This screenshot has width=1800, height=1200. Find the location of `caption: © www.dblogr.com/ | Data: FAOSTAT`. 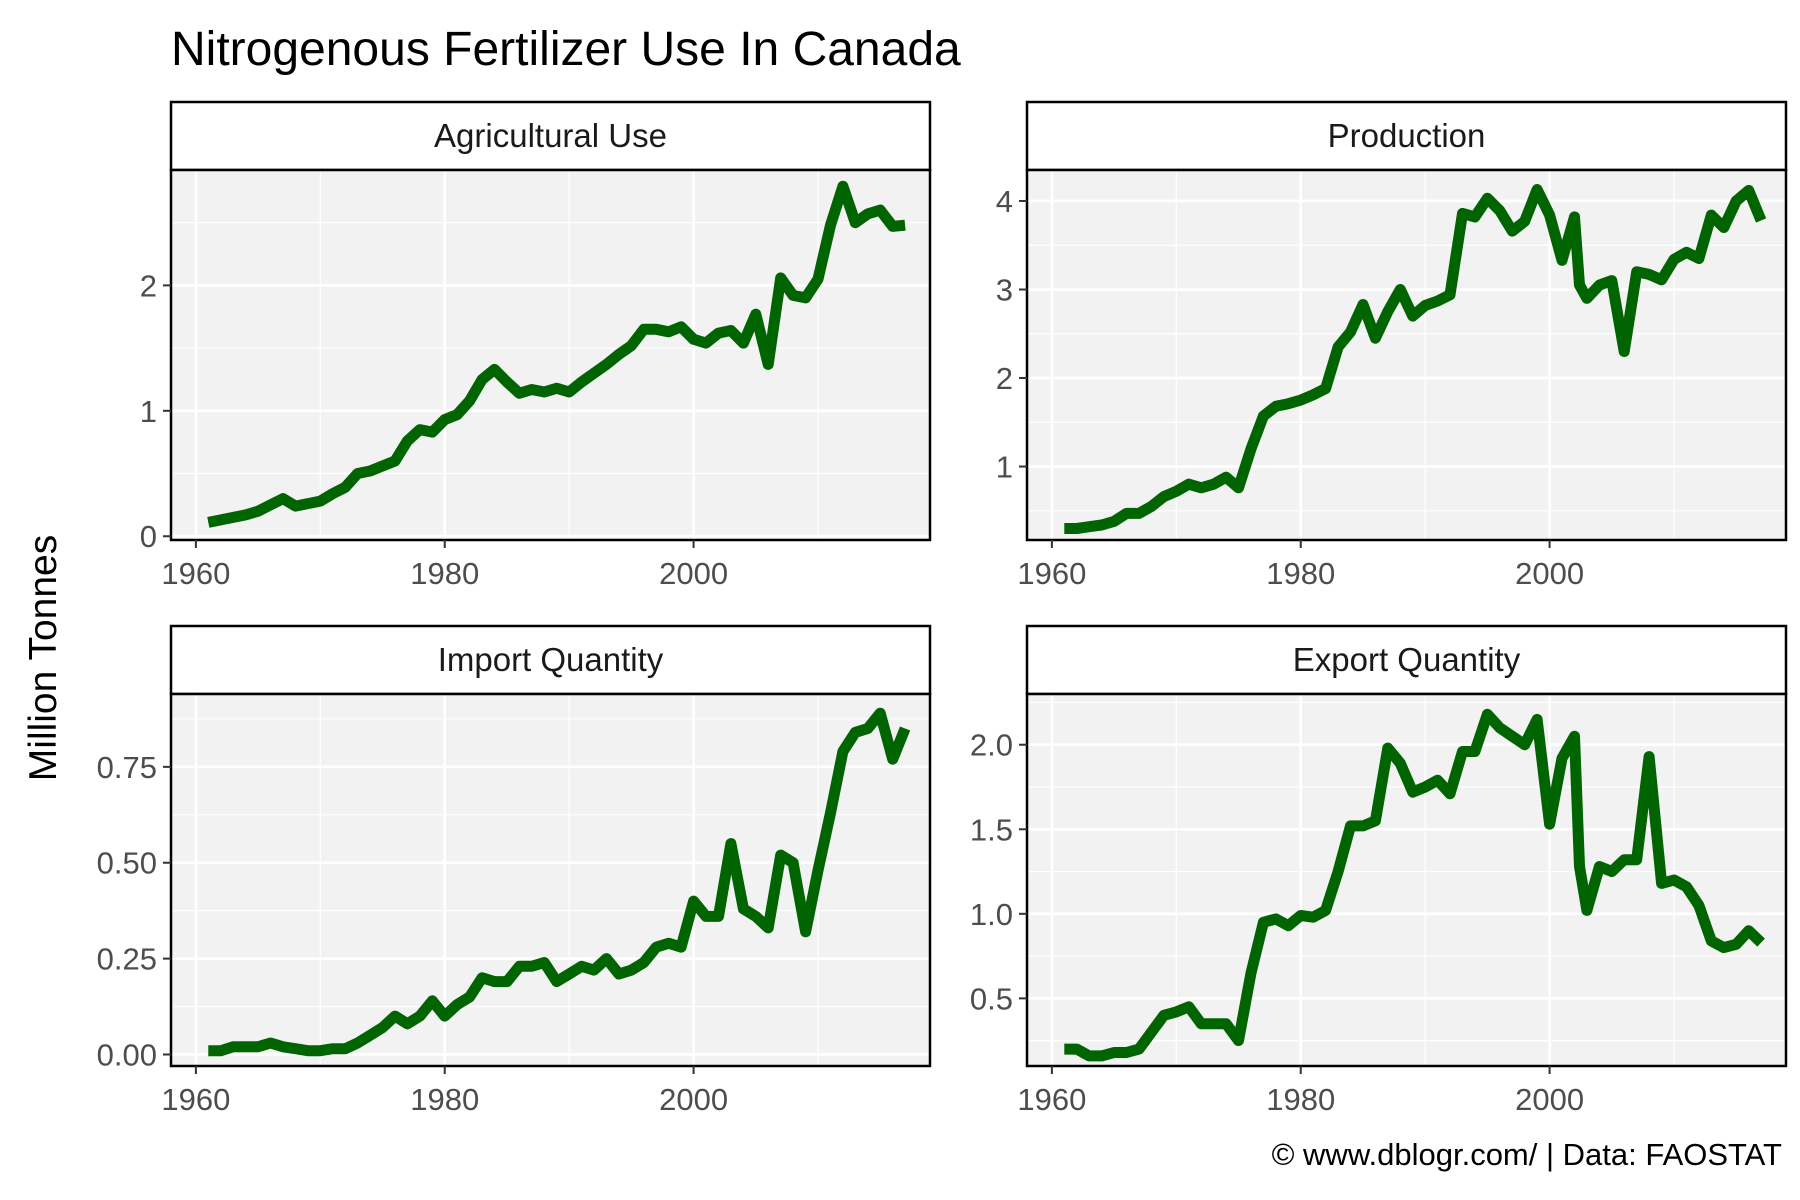

caption: © www.dblogr.com/ | Data: FAOSTAT is located at coordinates (1526, 1154).